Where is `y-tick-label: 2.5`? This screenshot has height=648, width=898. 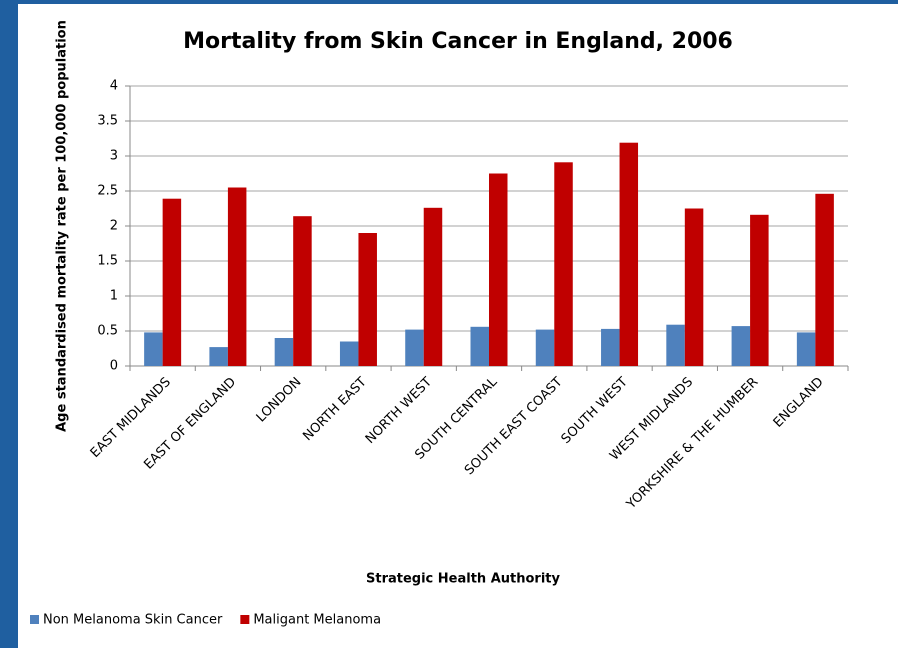 y-tick-label: 2.5 is located at coordinates (107, 191).